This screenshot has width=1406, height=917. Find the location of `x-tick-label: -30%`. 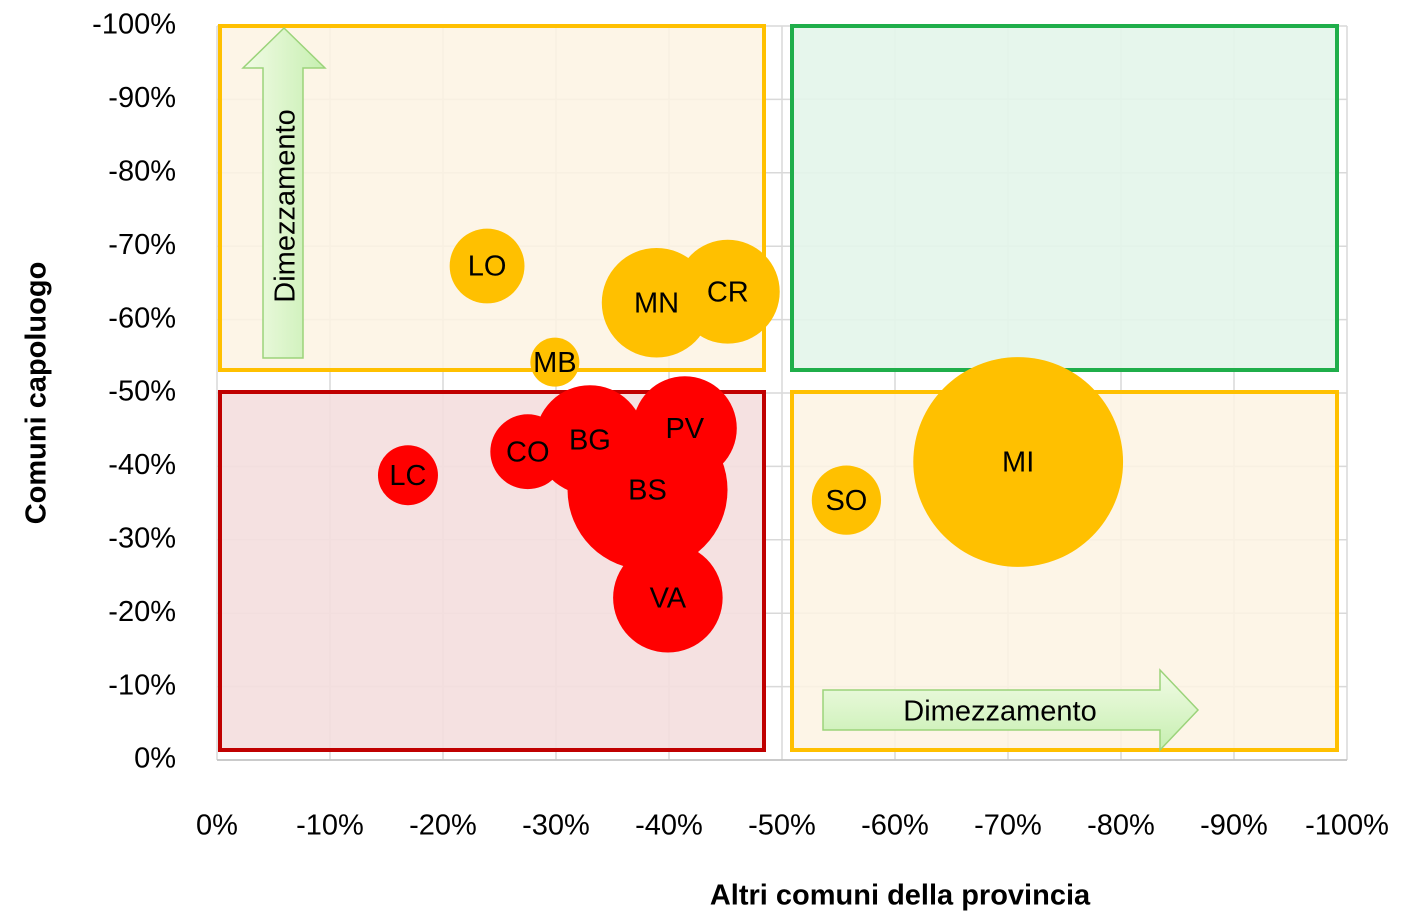

x-tick-label: -30% is located at coordinates (556, 826).